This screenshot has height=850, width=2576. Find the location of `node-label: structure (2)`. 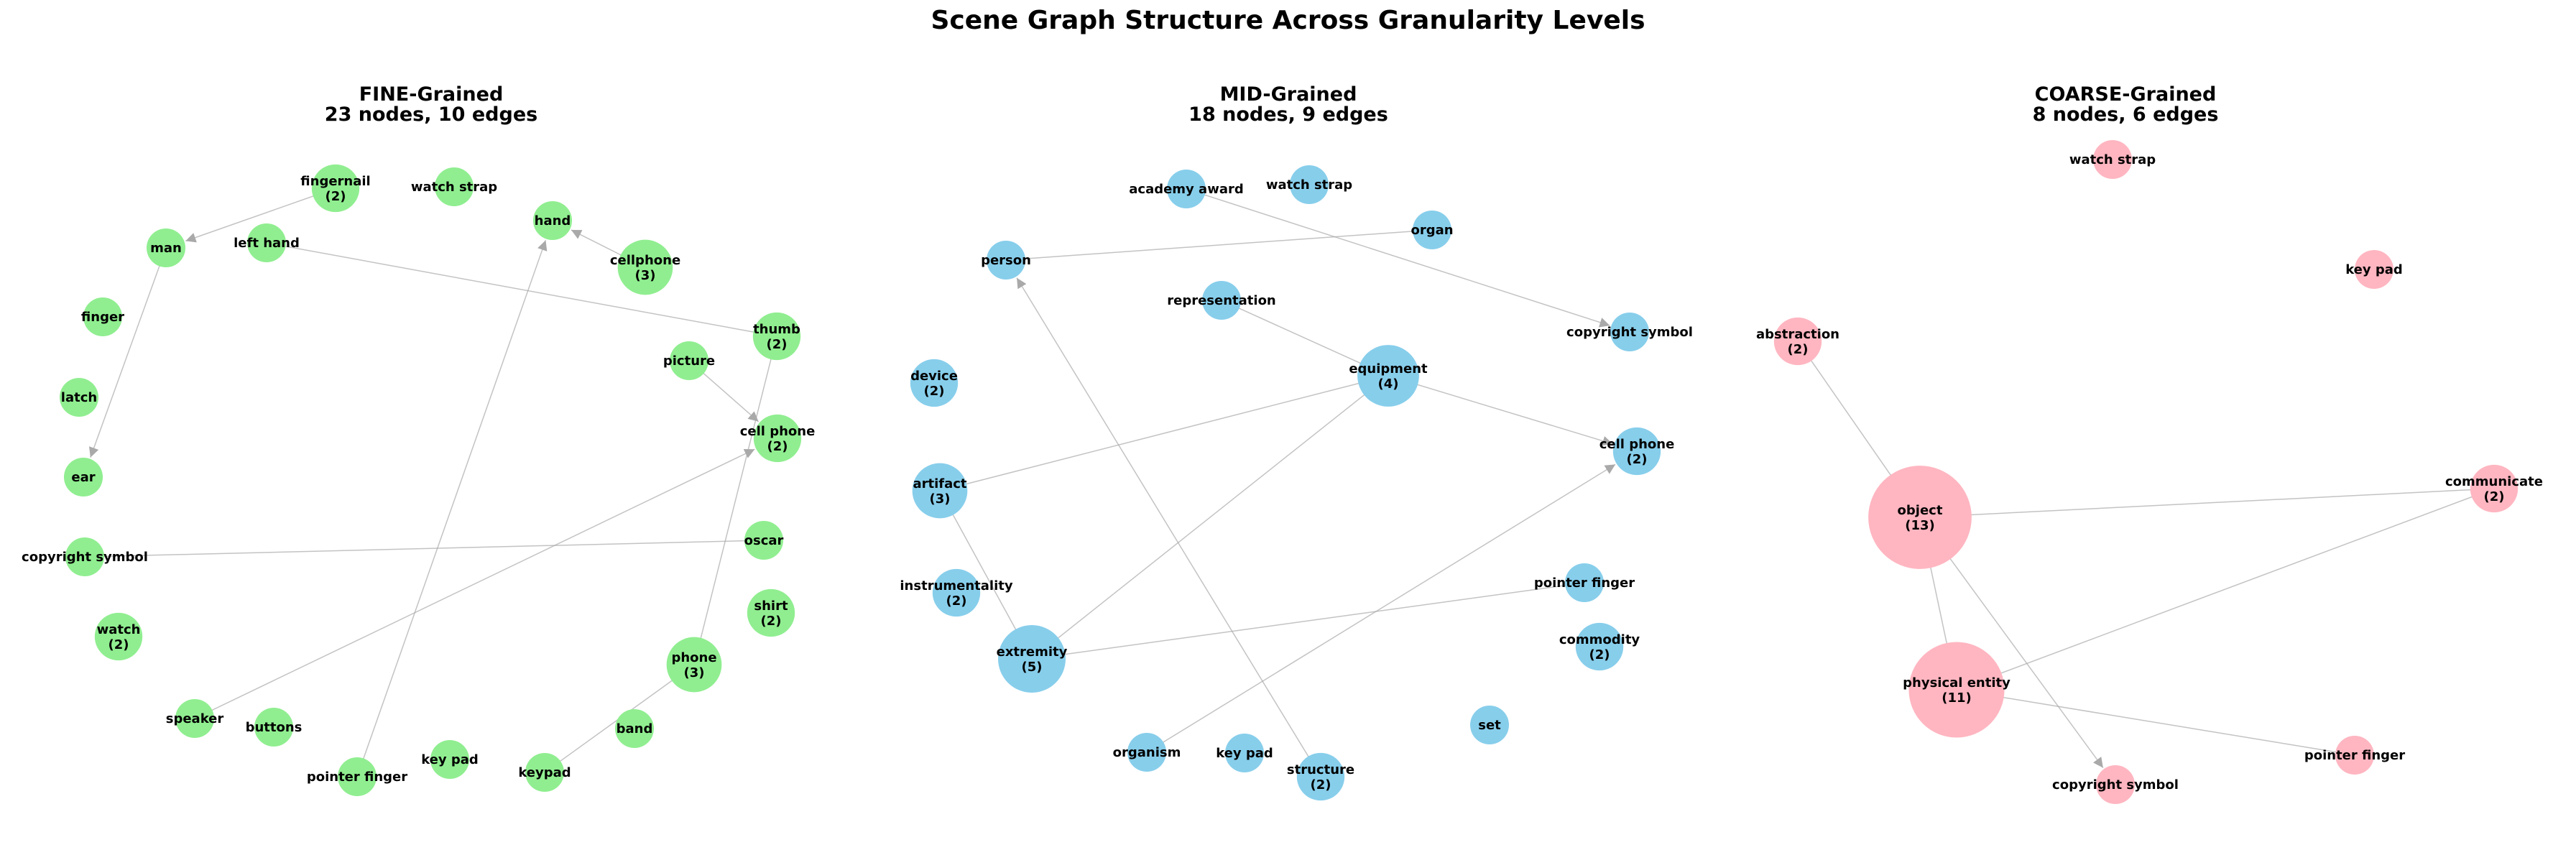

node-label: structure (2) is located at coordinates (1320, 777).